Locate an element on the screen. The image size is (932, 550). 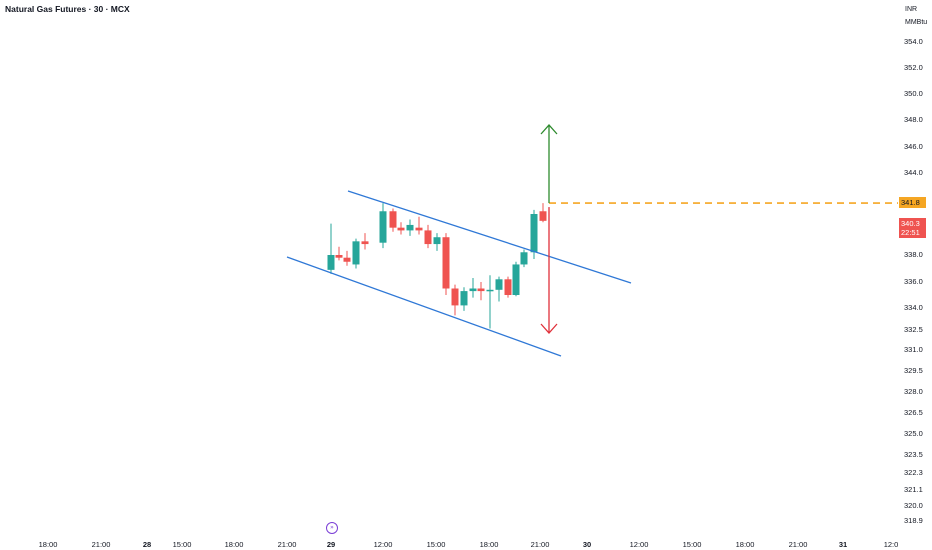
price-axis-tick: 334.0 is located at coordinates (913, 307).